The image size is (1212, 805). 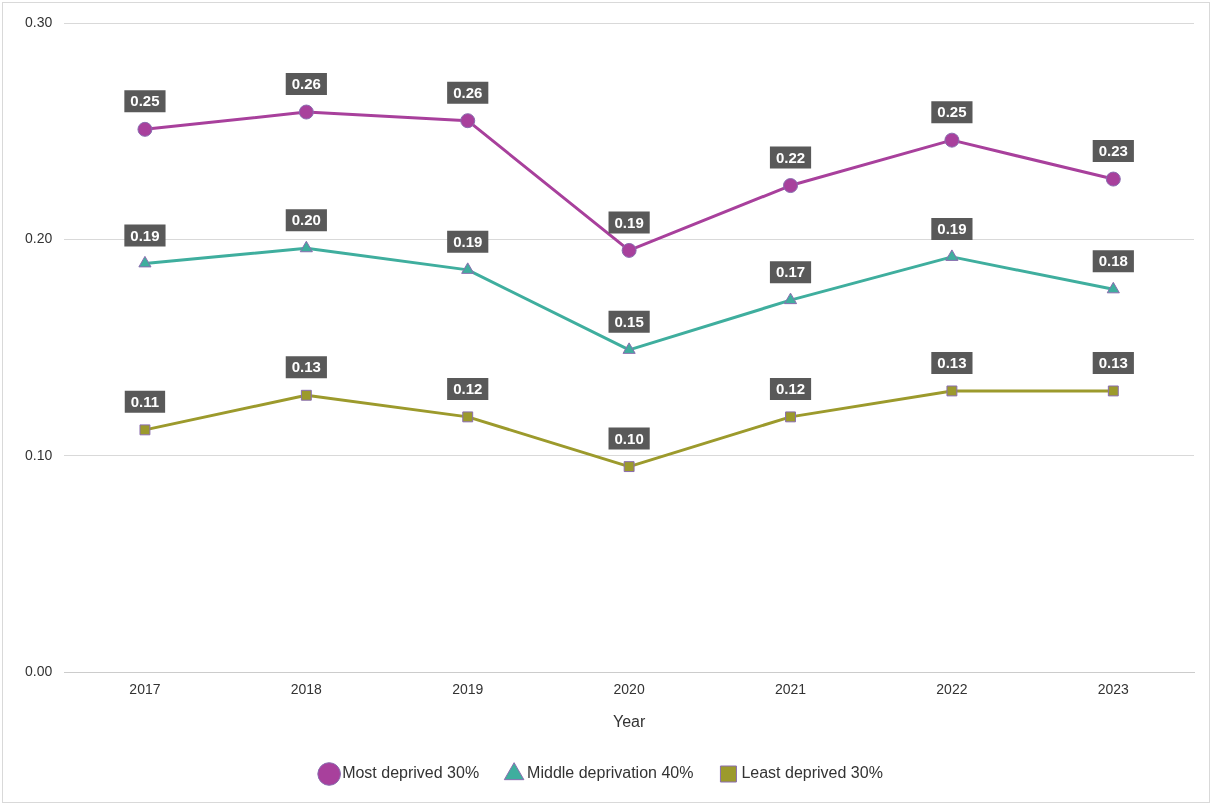 I want to click on legend-label: Least deprived 30%, so click(x=812, y=773).